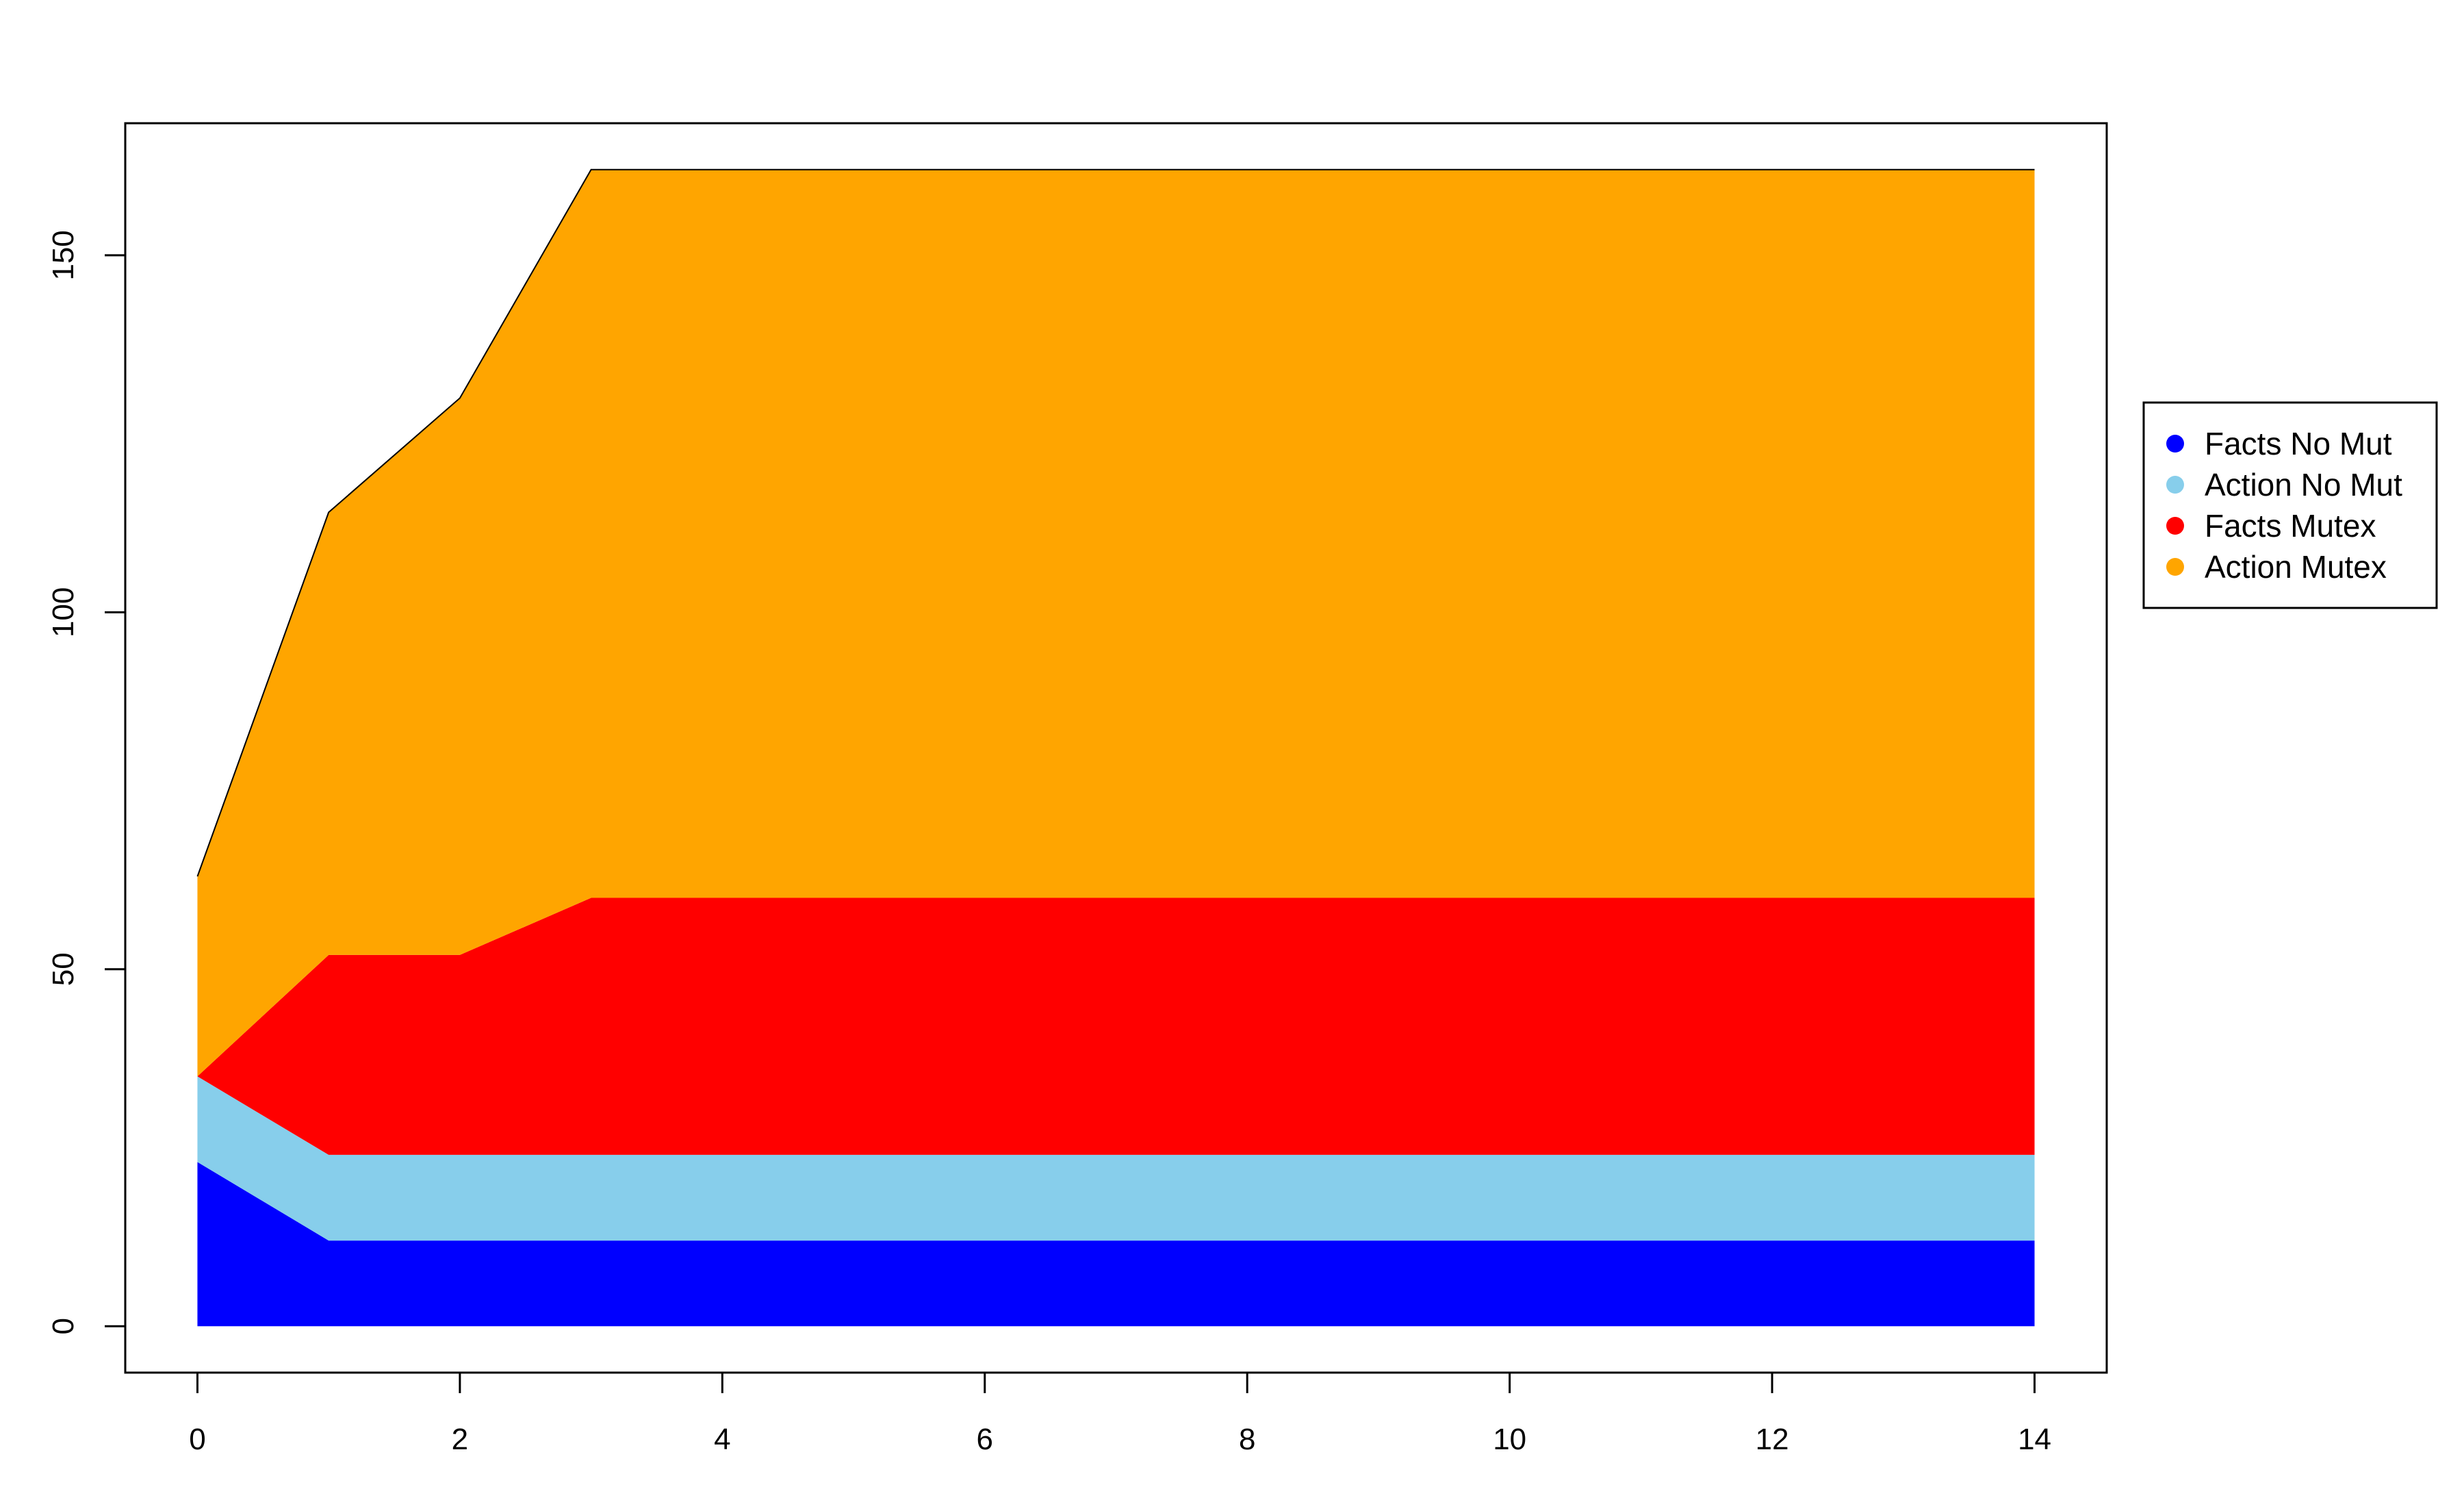 Image resolution: width=2464 pixels, height=1489 pixels. Describe the element at coordinates (2298, 443) in the screenshot. I see `legend-label-facts-no-mut: Facts No Mut` at that location.